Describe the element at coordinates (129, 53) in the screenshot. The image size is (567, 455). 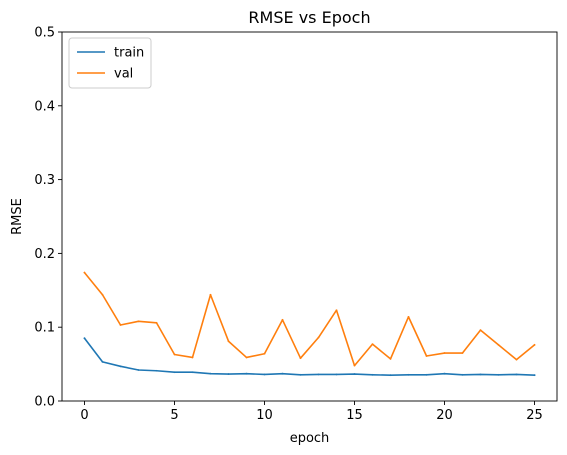
I see `legend-label-train: train` at that location.